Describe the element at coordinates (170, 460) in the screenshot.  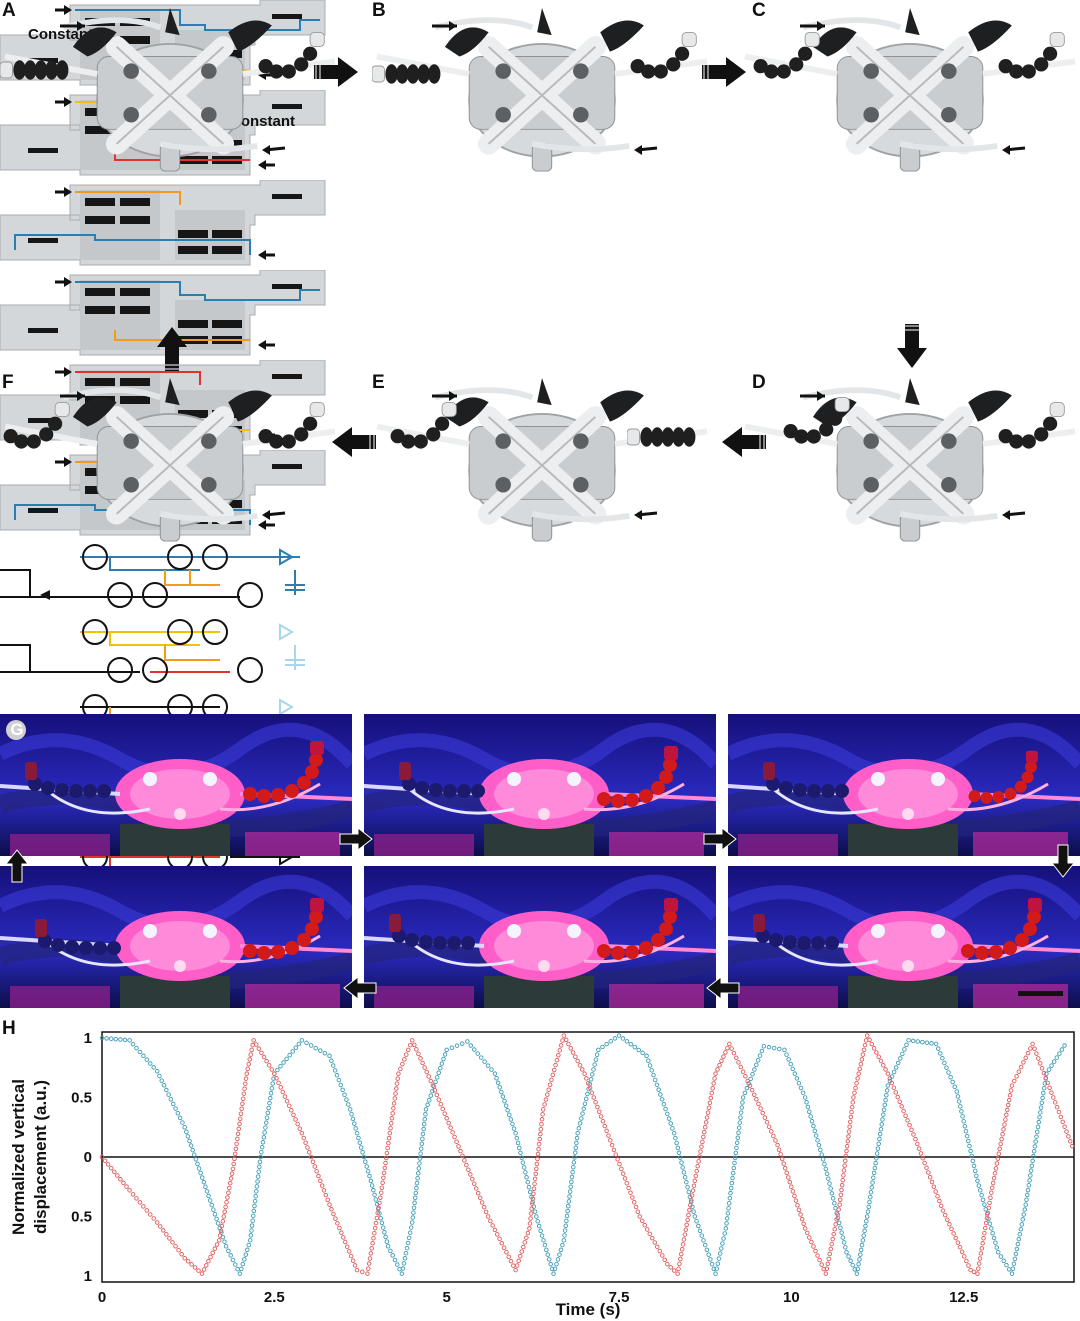
I see `robot-render-f` at that location.